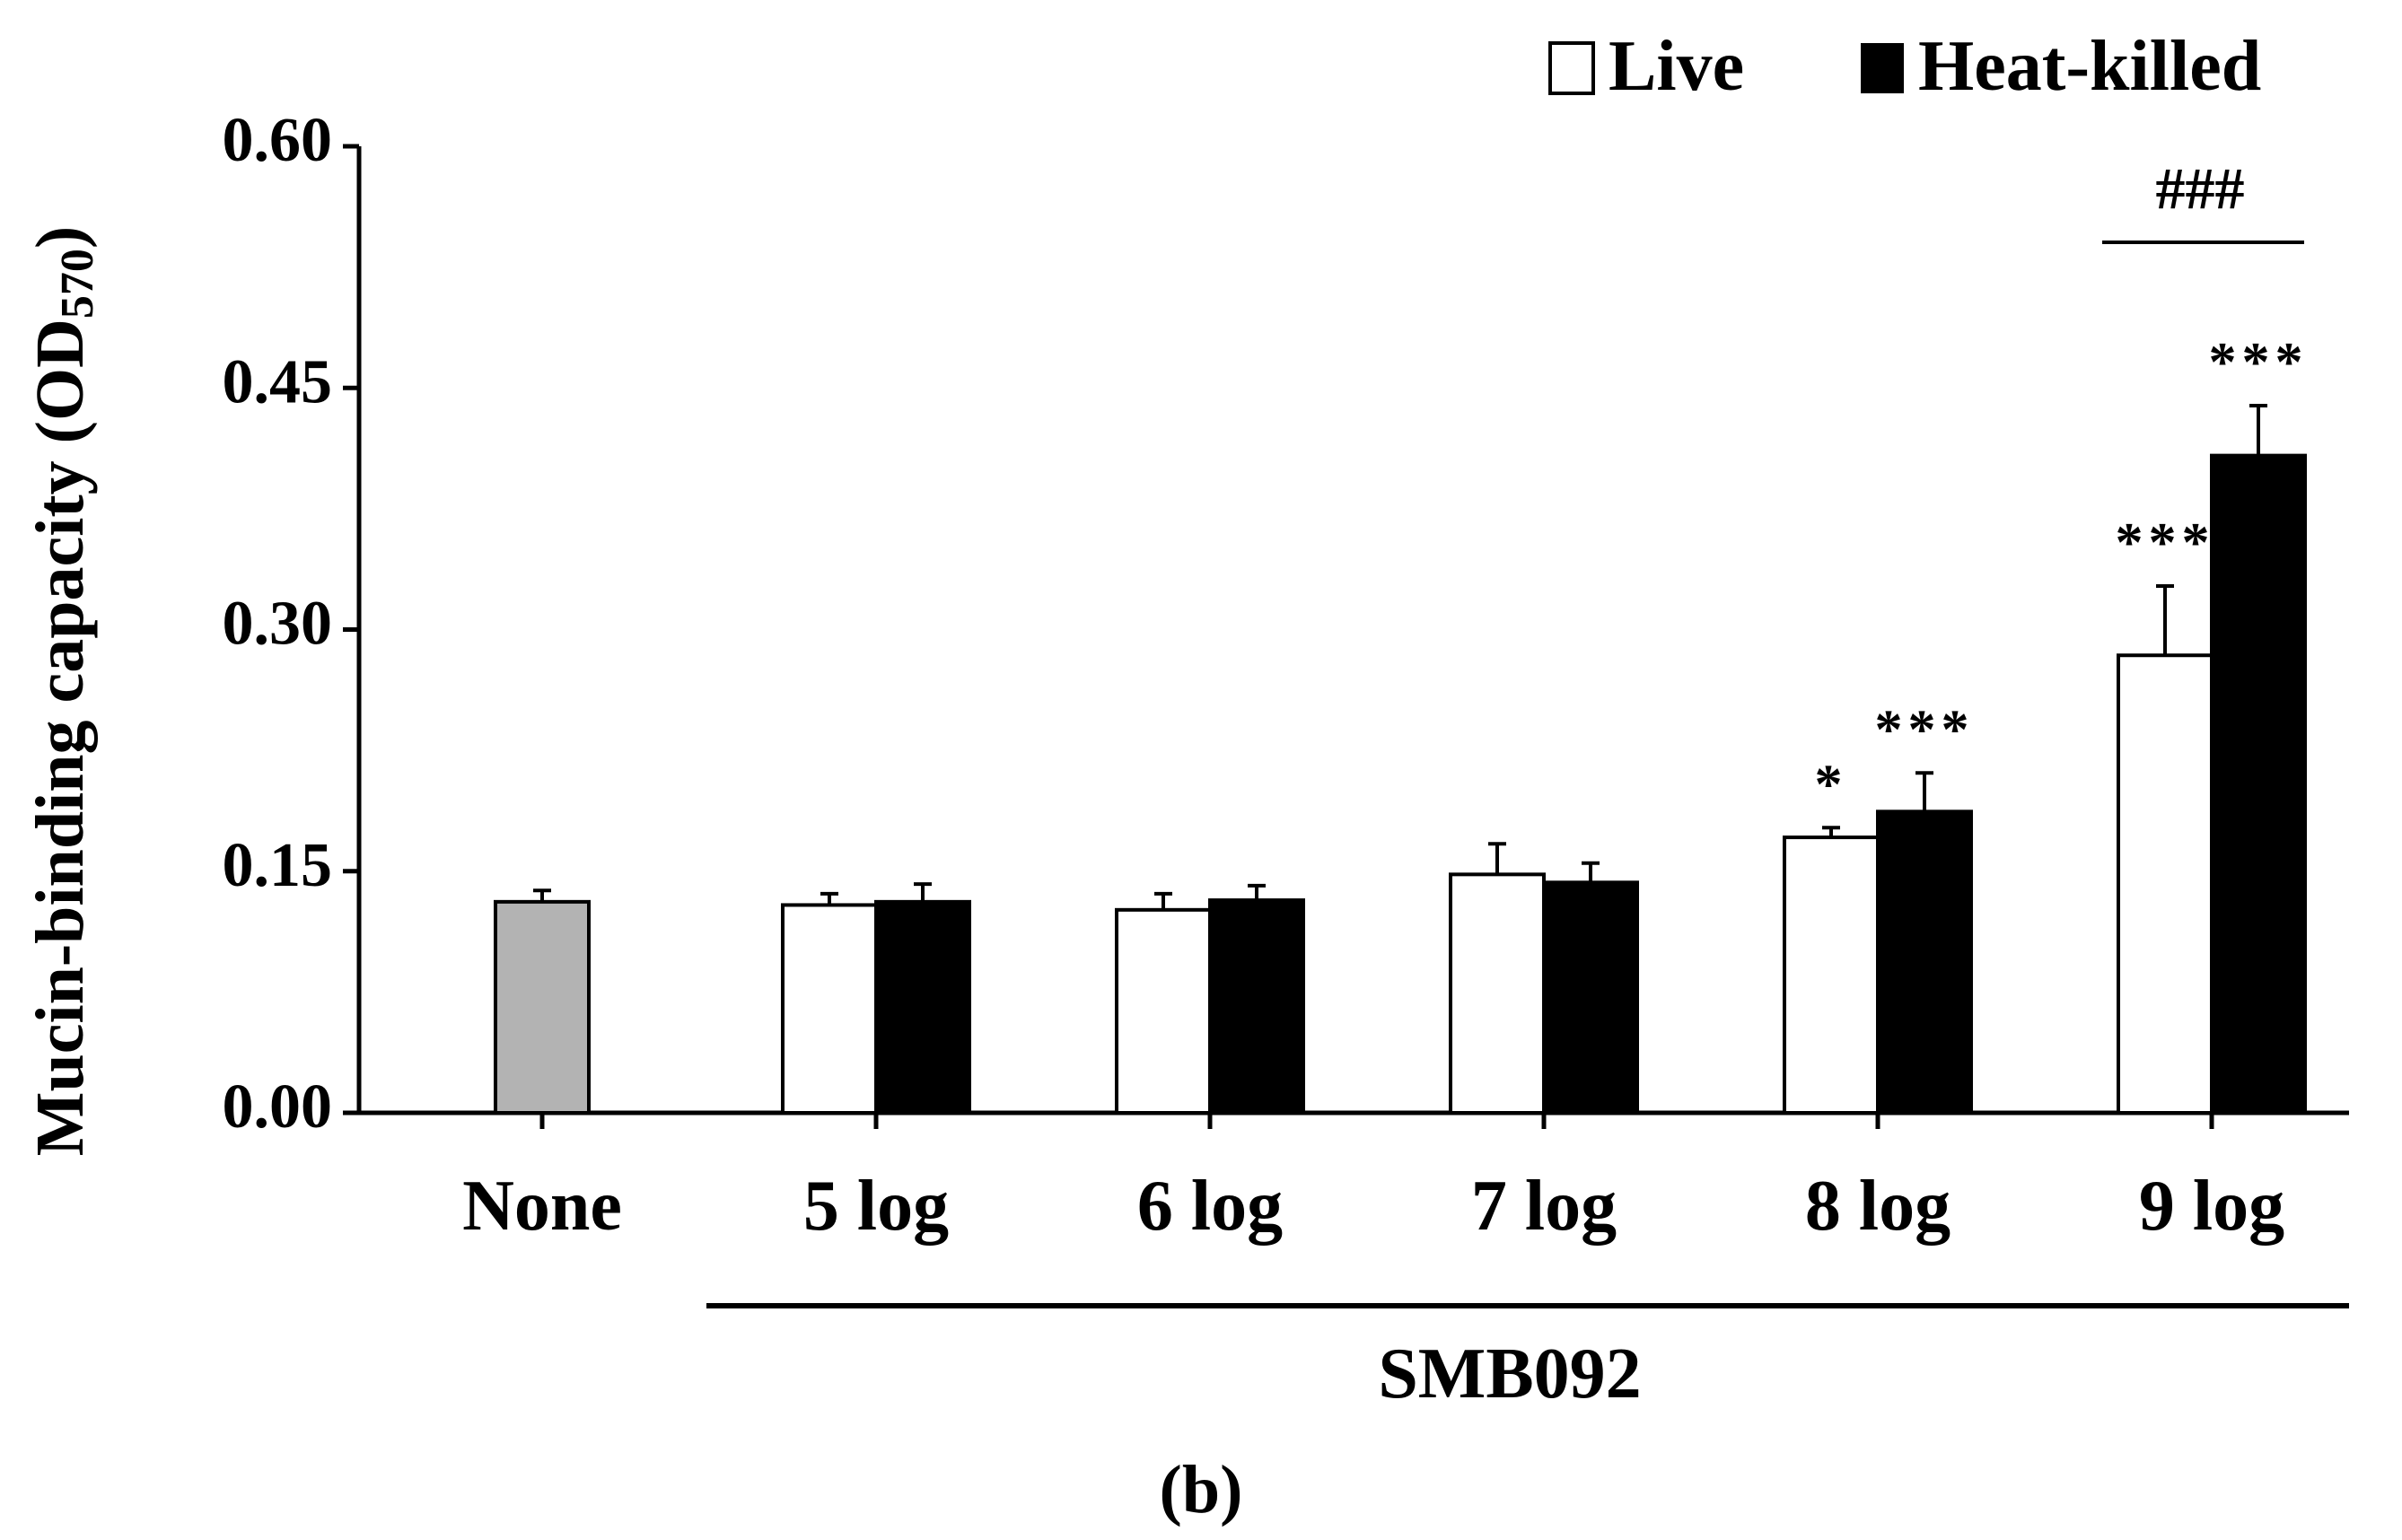 The height and width of the screenshot is (1540, 2402). I want to click on x-tick-label: 5 log, so click(876, 1206).